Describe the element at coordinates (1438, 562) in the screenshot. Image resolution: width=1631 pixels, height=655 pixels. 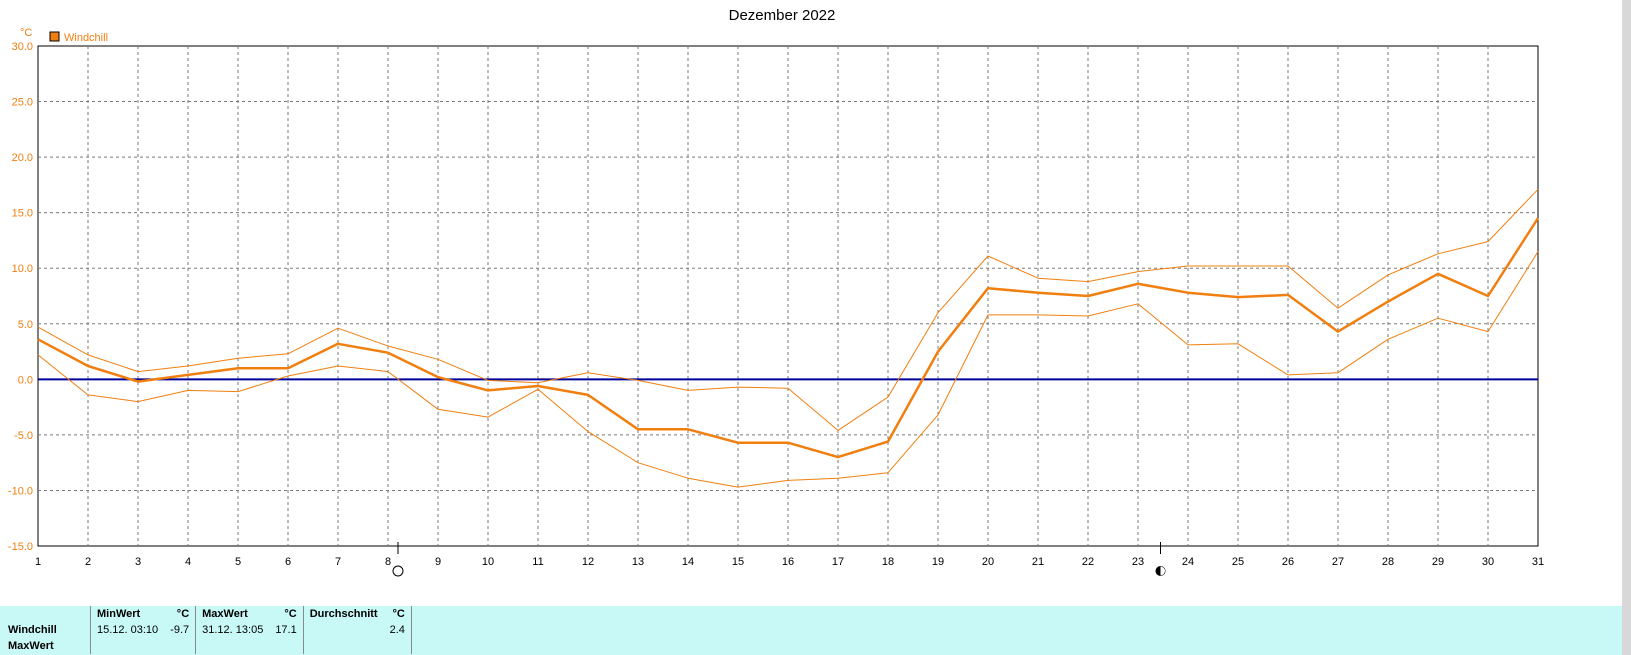
I see `x-tick-label: 29` at that location.